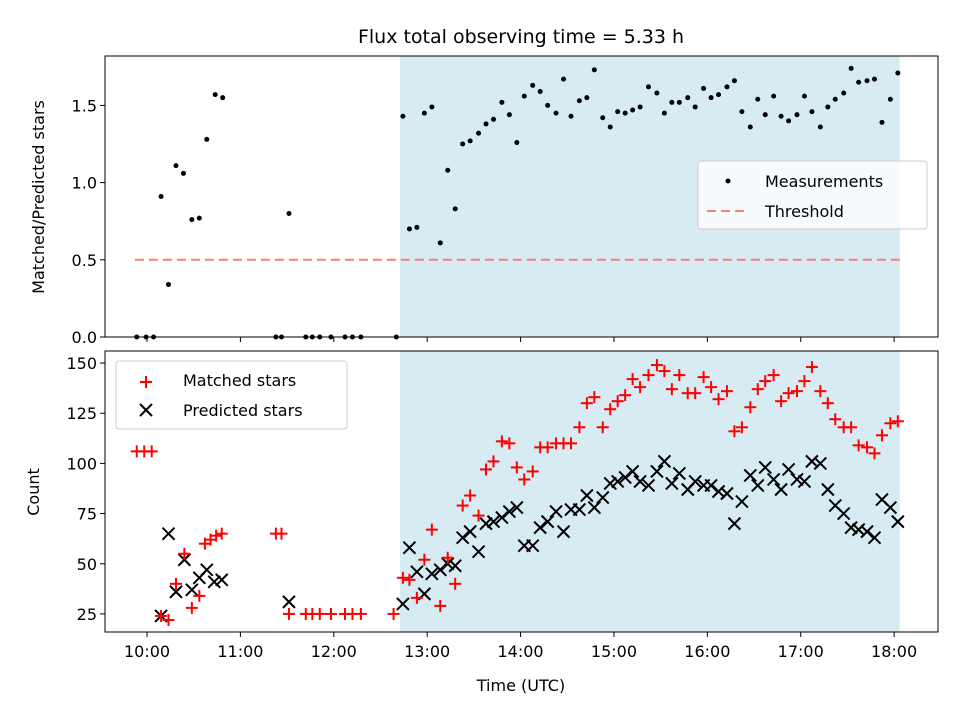  What do you see at coordinates (614, 651) in the screenshot?
I see `x-tick-label: 15:00` at bounding box center [614, 651].